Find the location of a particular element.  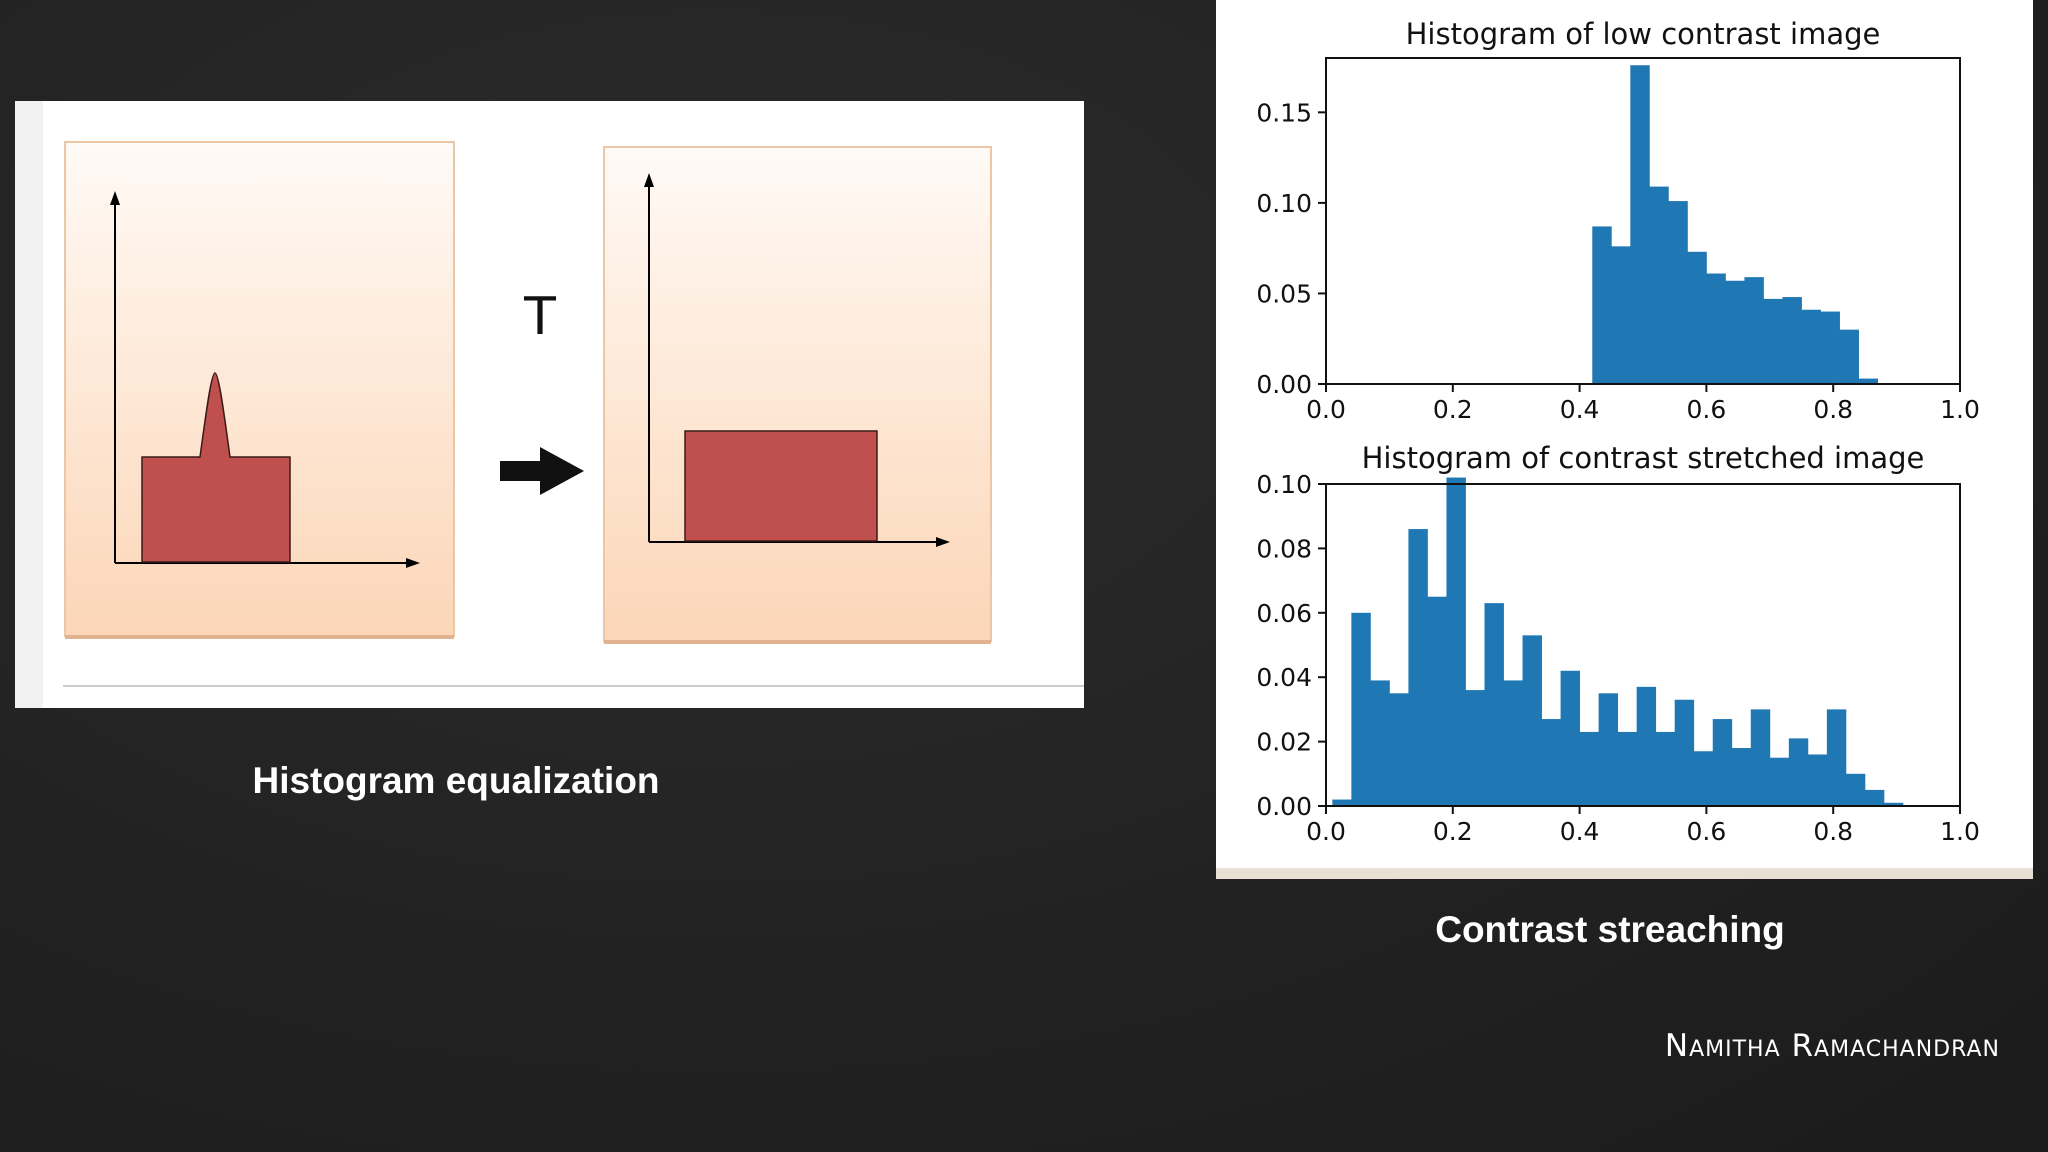

chart2-y-tick-label: 0.02 is located at coordinates (1284, 742).